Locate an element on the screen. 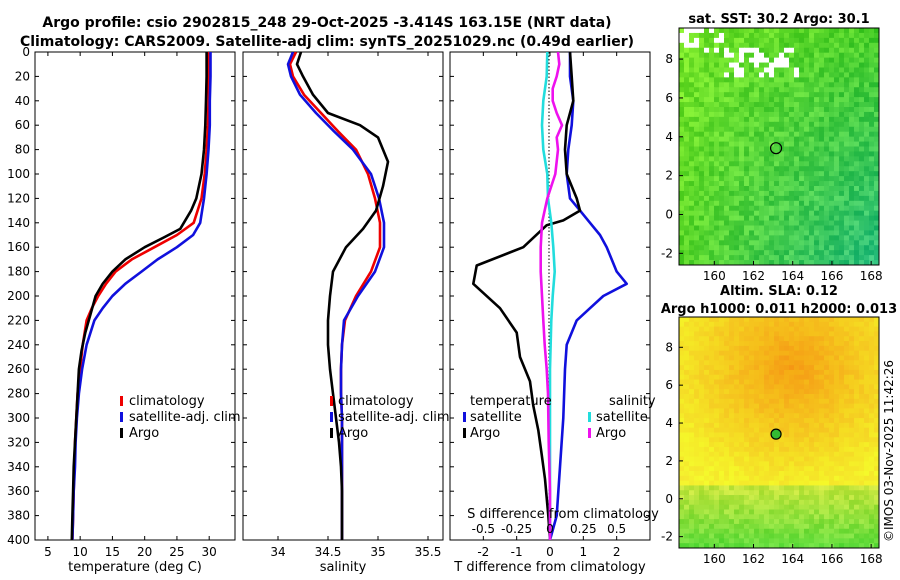 This screenshot has height=580, width=900. sla-argo-float-marker is located at coordinates (776, 434).